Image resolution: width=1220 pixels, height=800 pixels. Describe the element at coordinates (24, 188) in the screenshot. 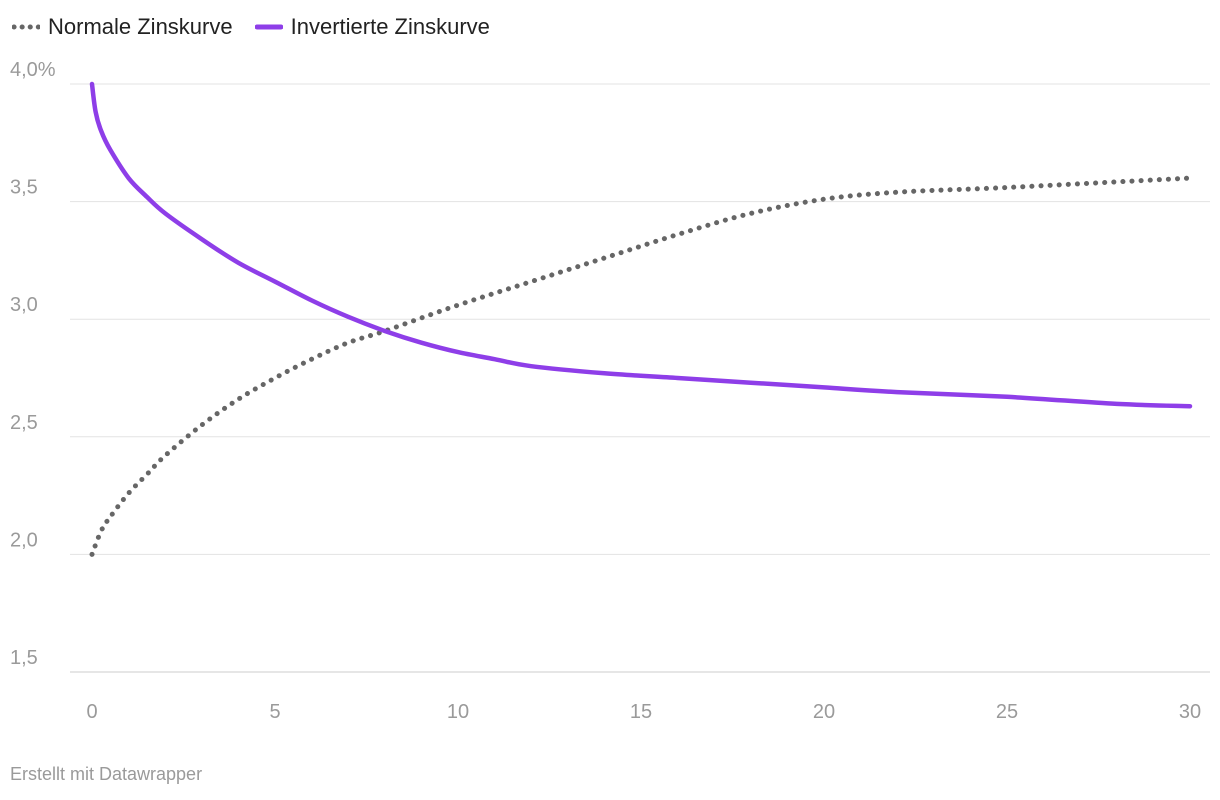

I see `y-tick-label: 3,5` at that location.